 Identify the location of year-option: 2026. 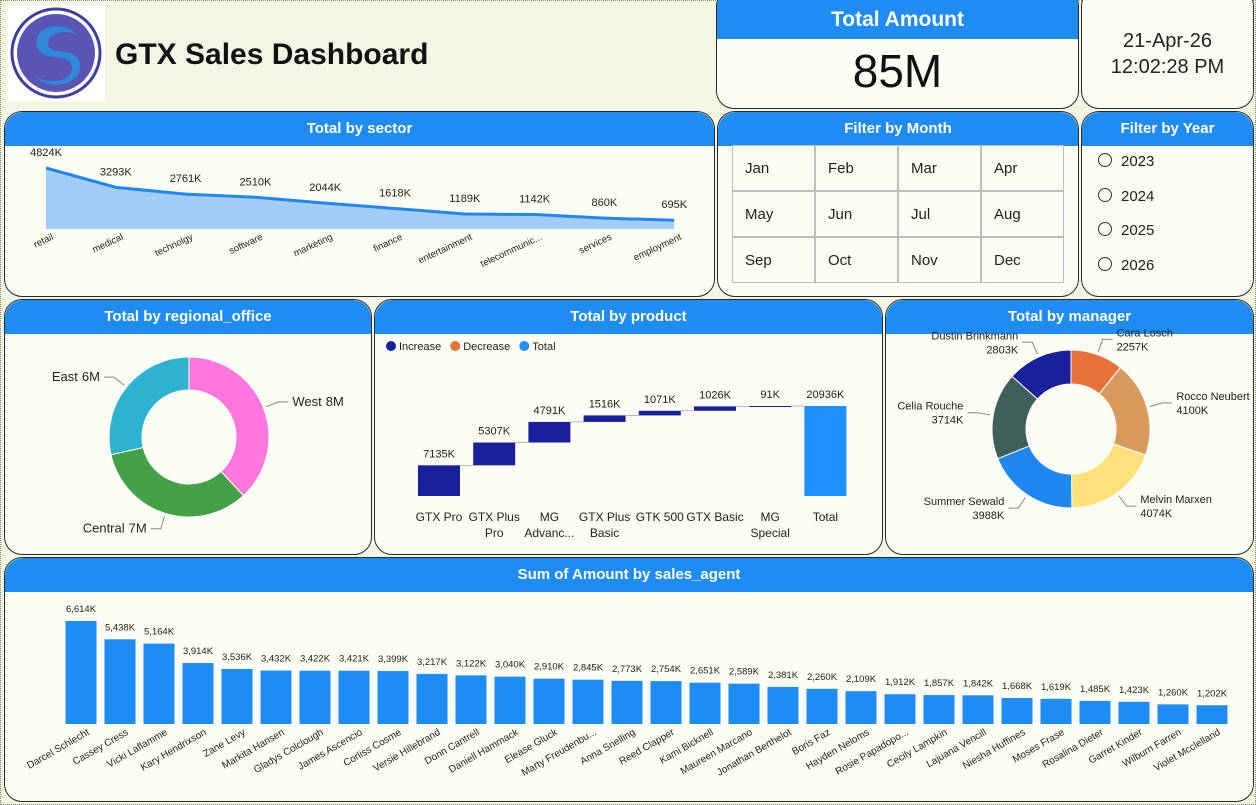
(1126, 265).